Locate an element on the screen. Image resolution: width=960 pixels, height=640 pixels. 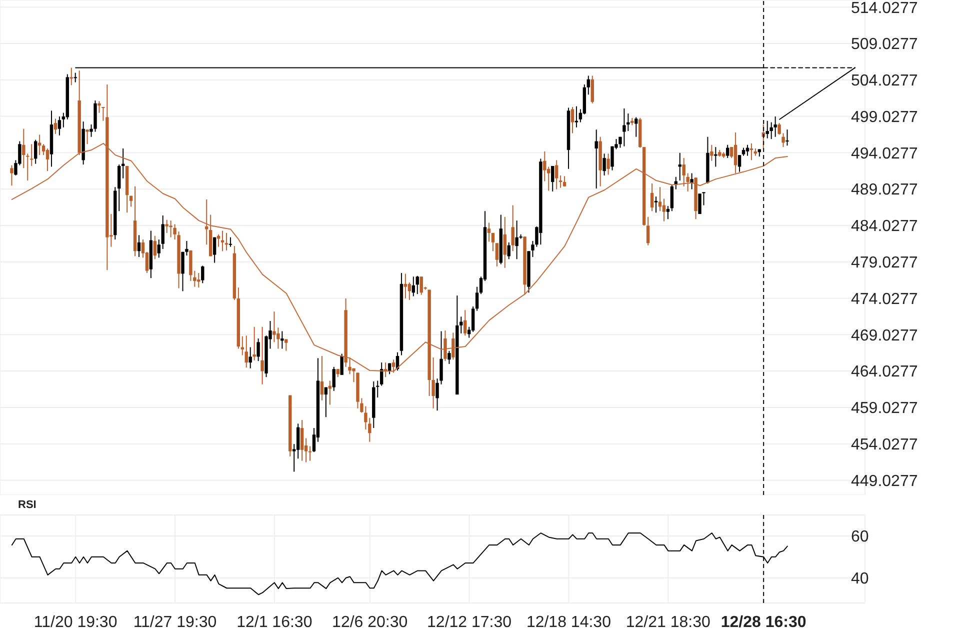
x-tick-label: 12/21 18:30 is located at coordinates (668, 622).